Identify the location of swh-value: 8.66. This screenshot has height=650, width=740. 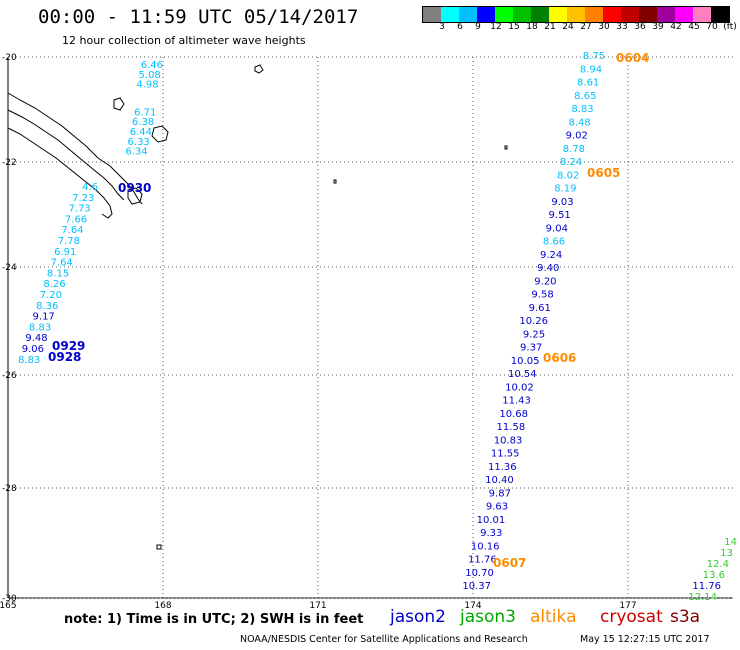
(554, 242).